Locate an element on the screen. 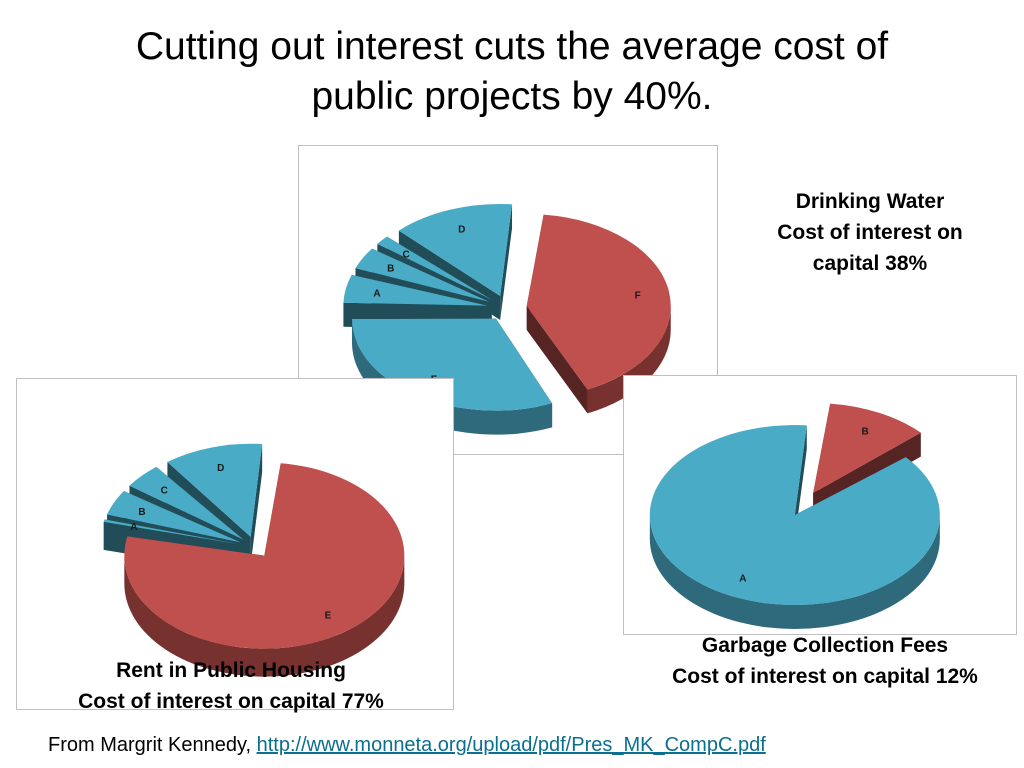 Image resolution: width=1024 pixels, height=768 pixels. caption-line: Cost of interest on capital 12% is located at coordinates (825, 676).